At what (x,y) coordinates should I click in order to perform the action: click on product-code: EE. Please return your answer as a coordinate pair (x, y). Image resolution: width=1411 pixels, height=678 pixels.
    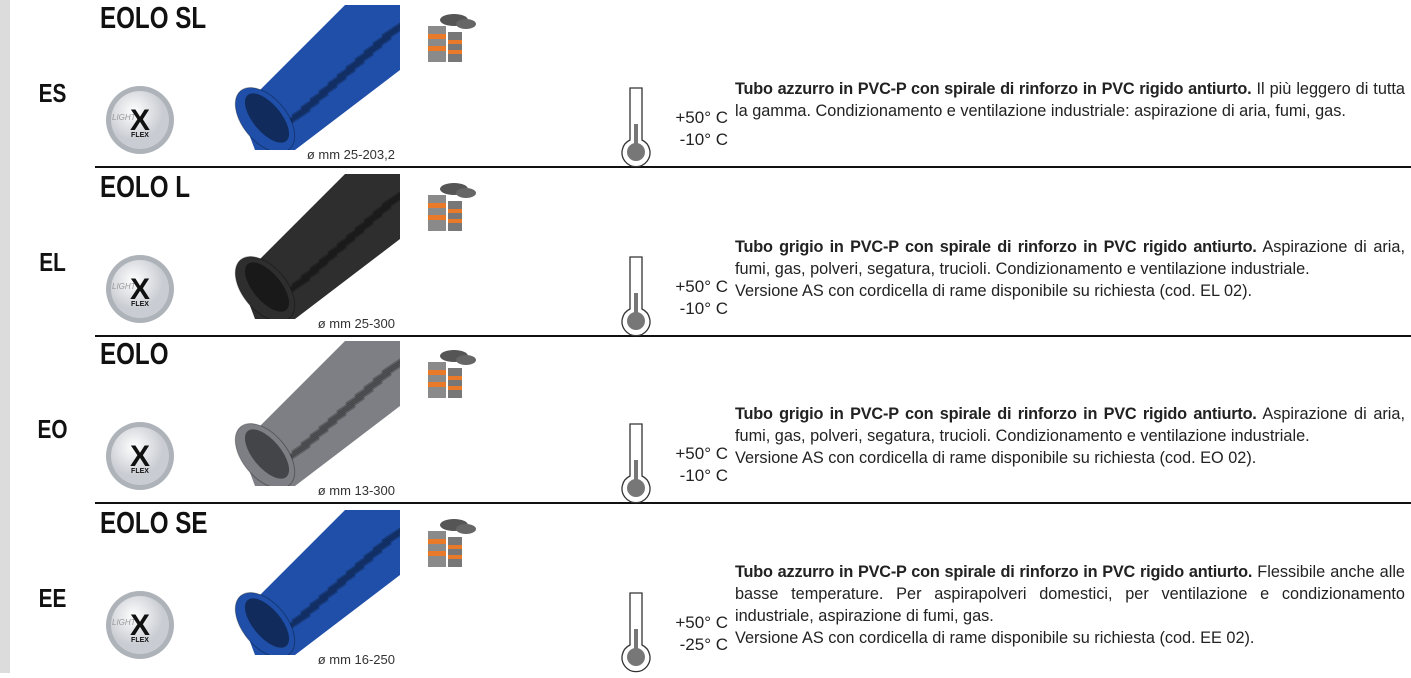
    Looking at the image, I should click on (52, 598).